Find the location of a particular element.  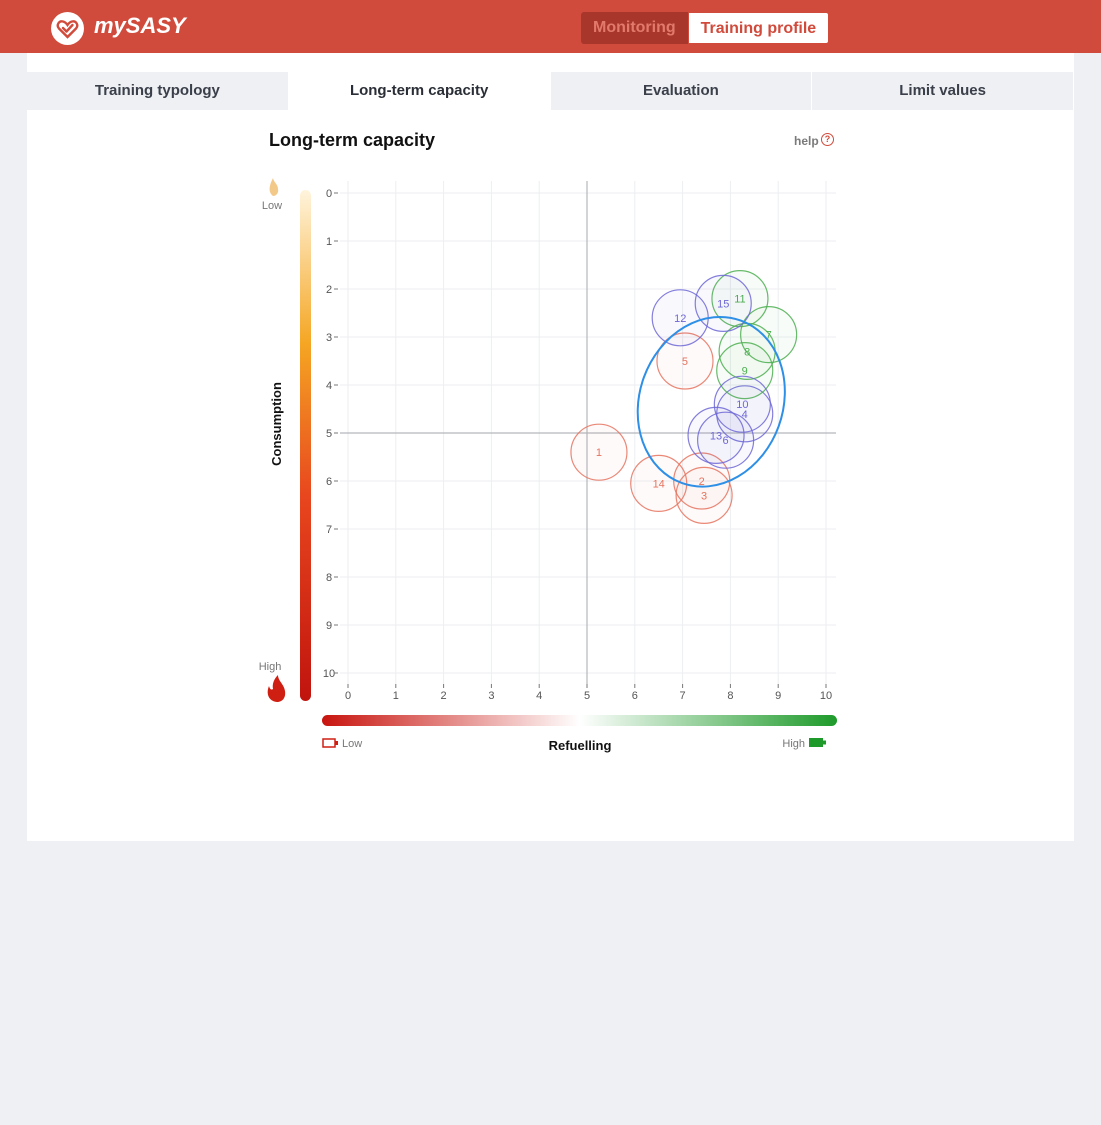

data-point: 3 is located at coordinates (704, 495).